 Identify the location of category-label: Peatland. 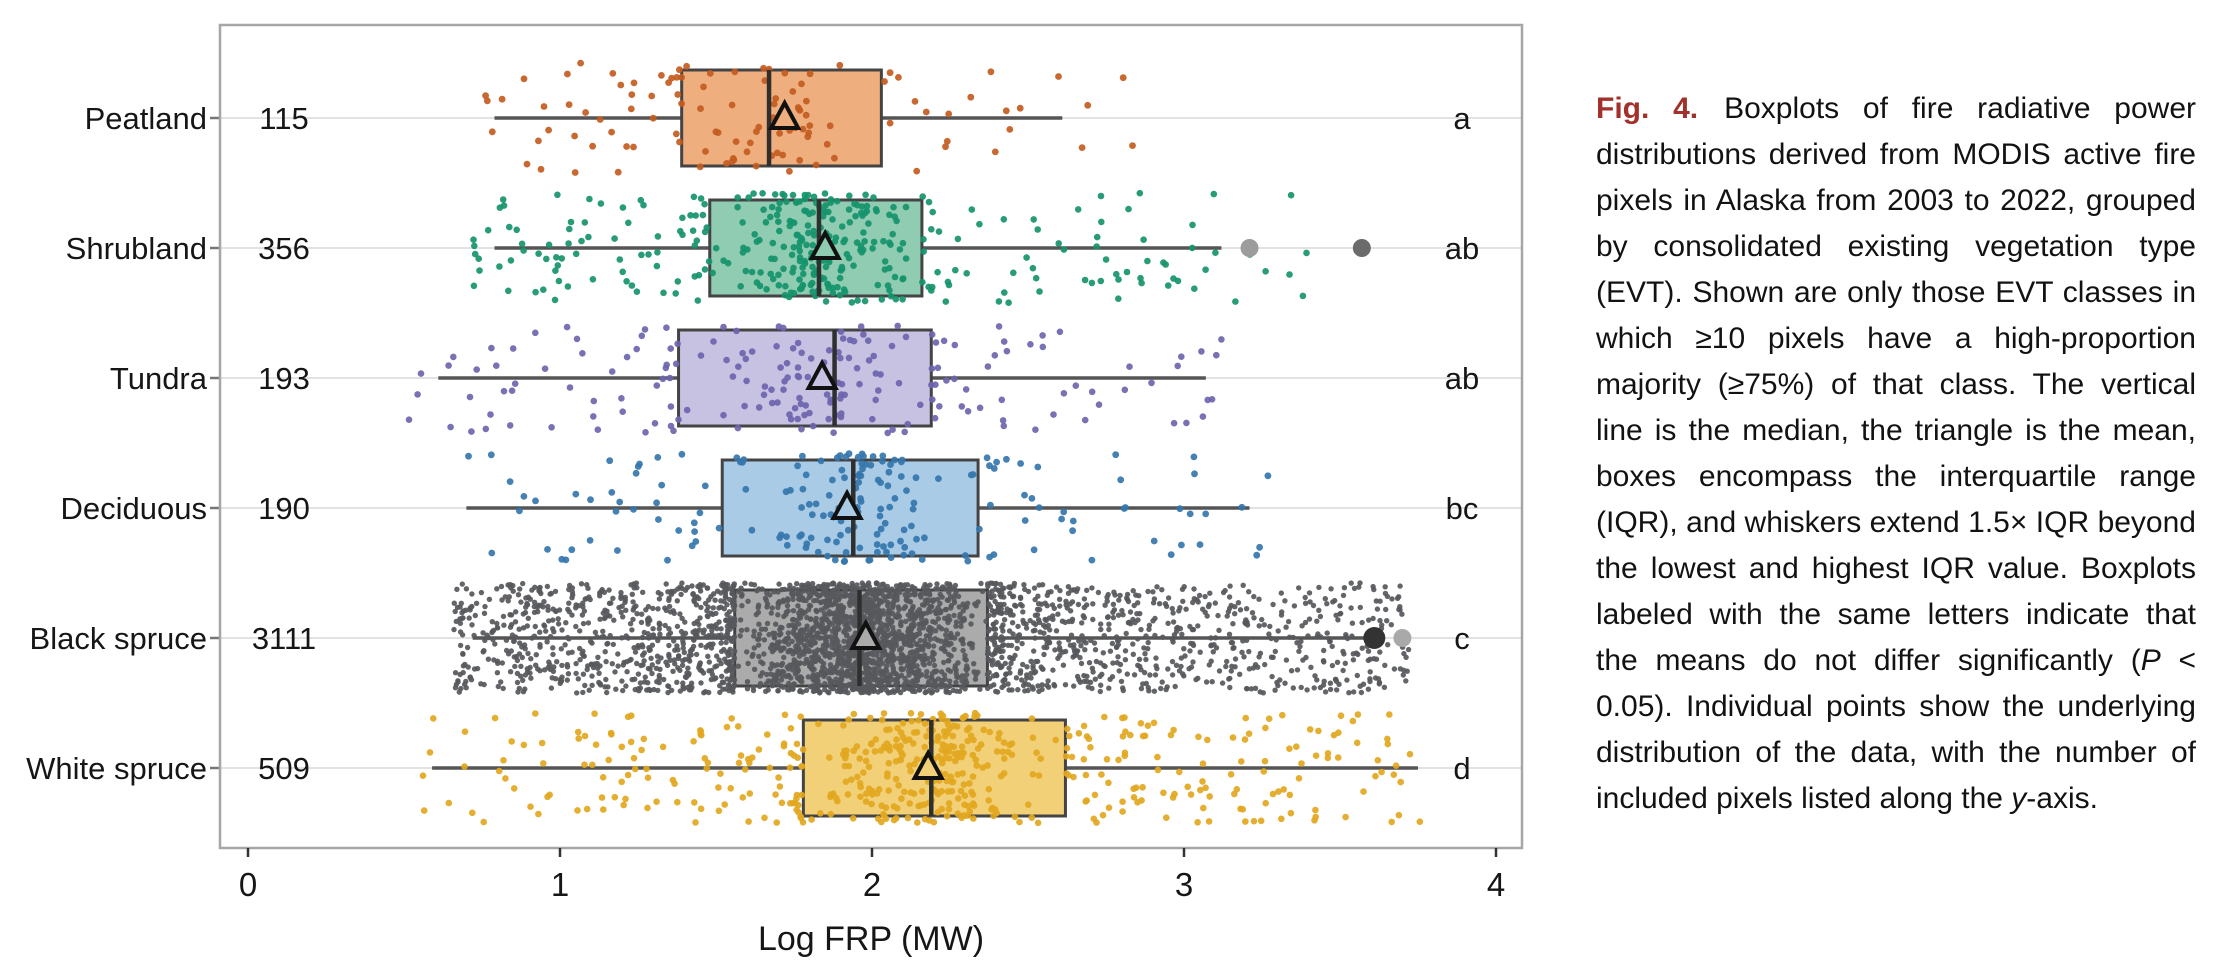
(146, 118).